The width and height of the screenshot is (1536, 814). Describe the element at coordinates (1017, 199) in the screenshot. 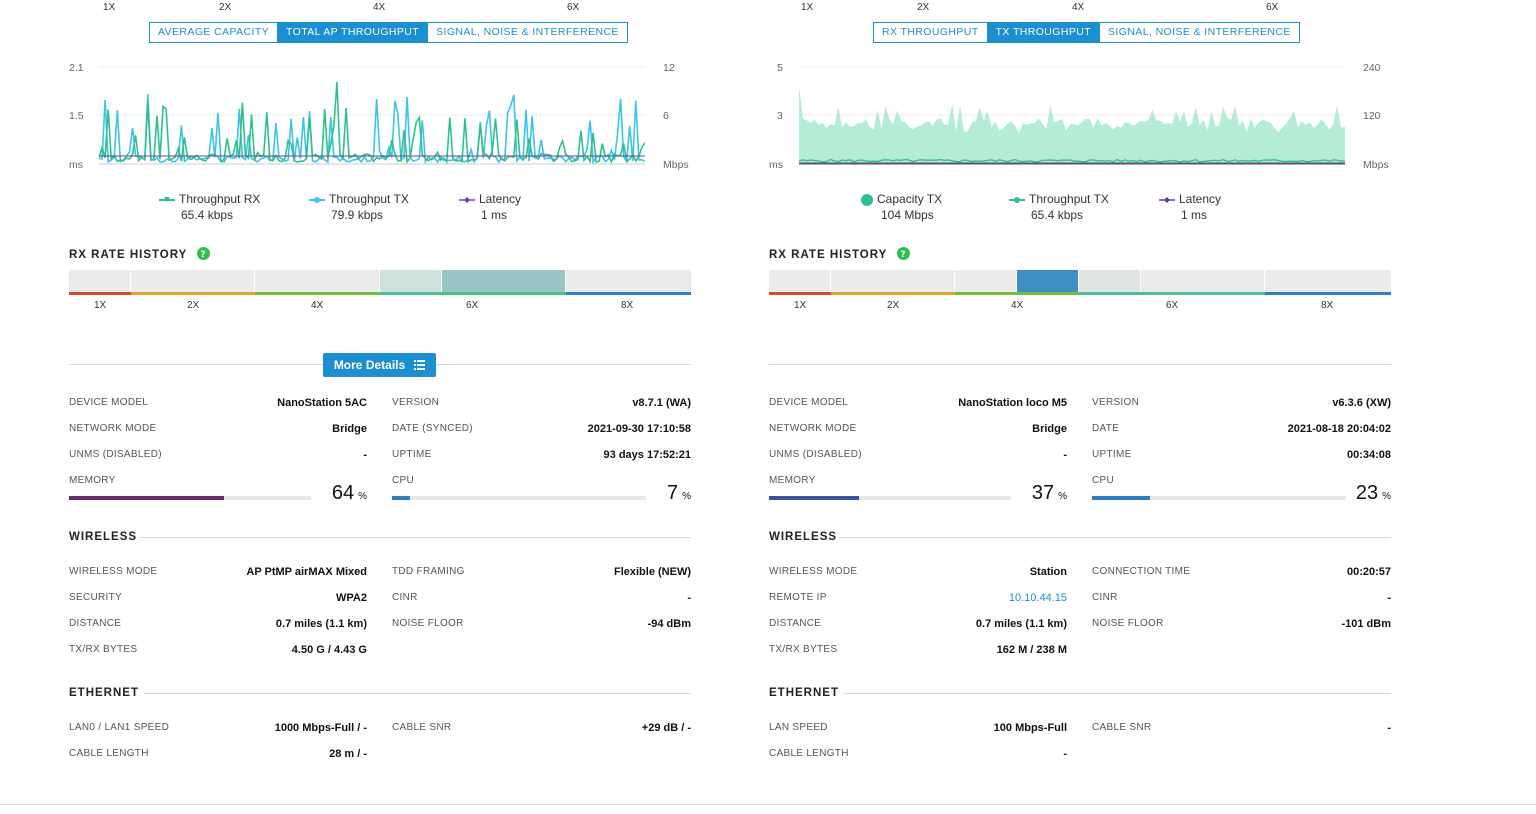

I see `legend-tx-marker` at that location.